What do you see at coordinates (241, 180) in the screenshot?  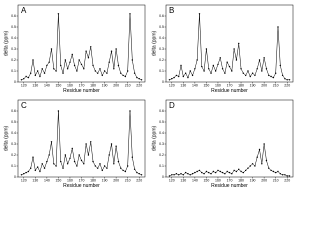 I see `x-tick-label: 180` at bounding box center [241, 180].